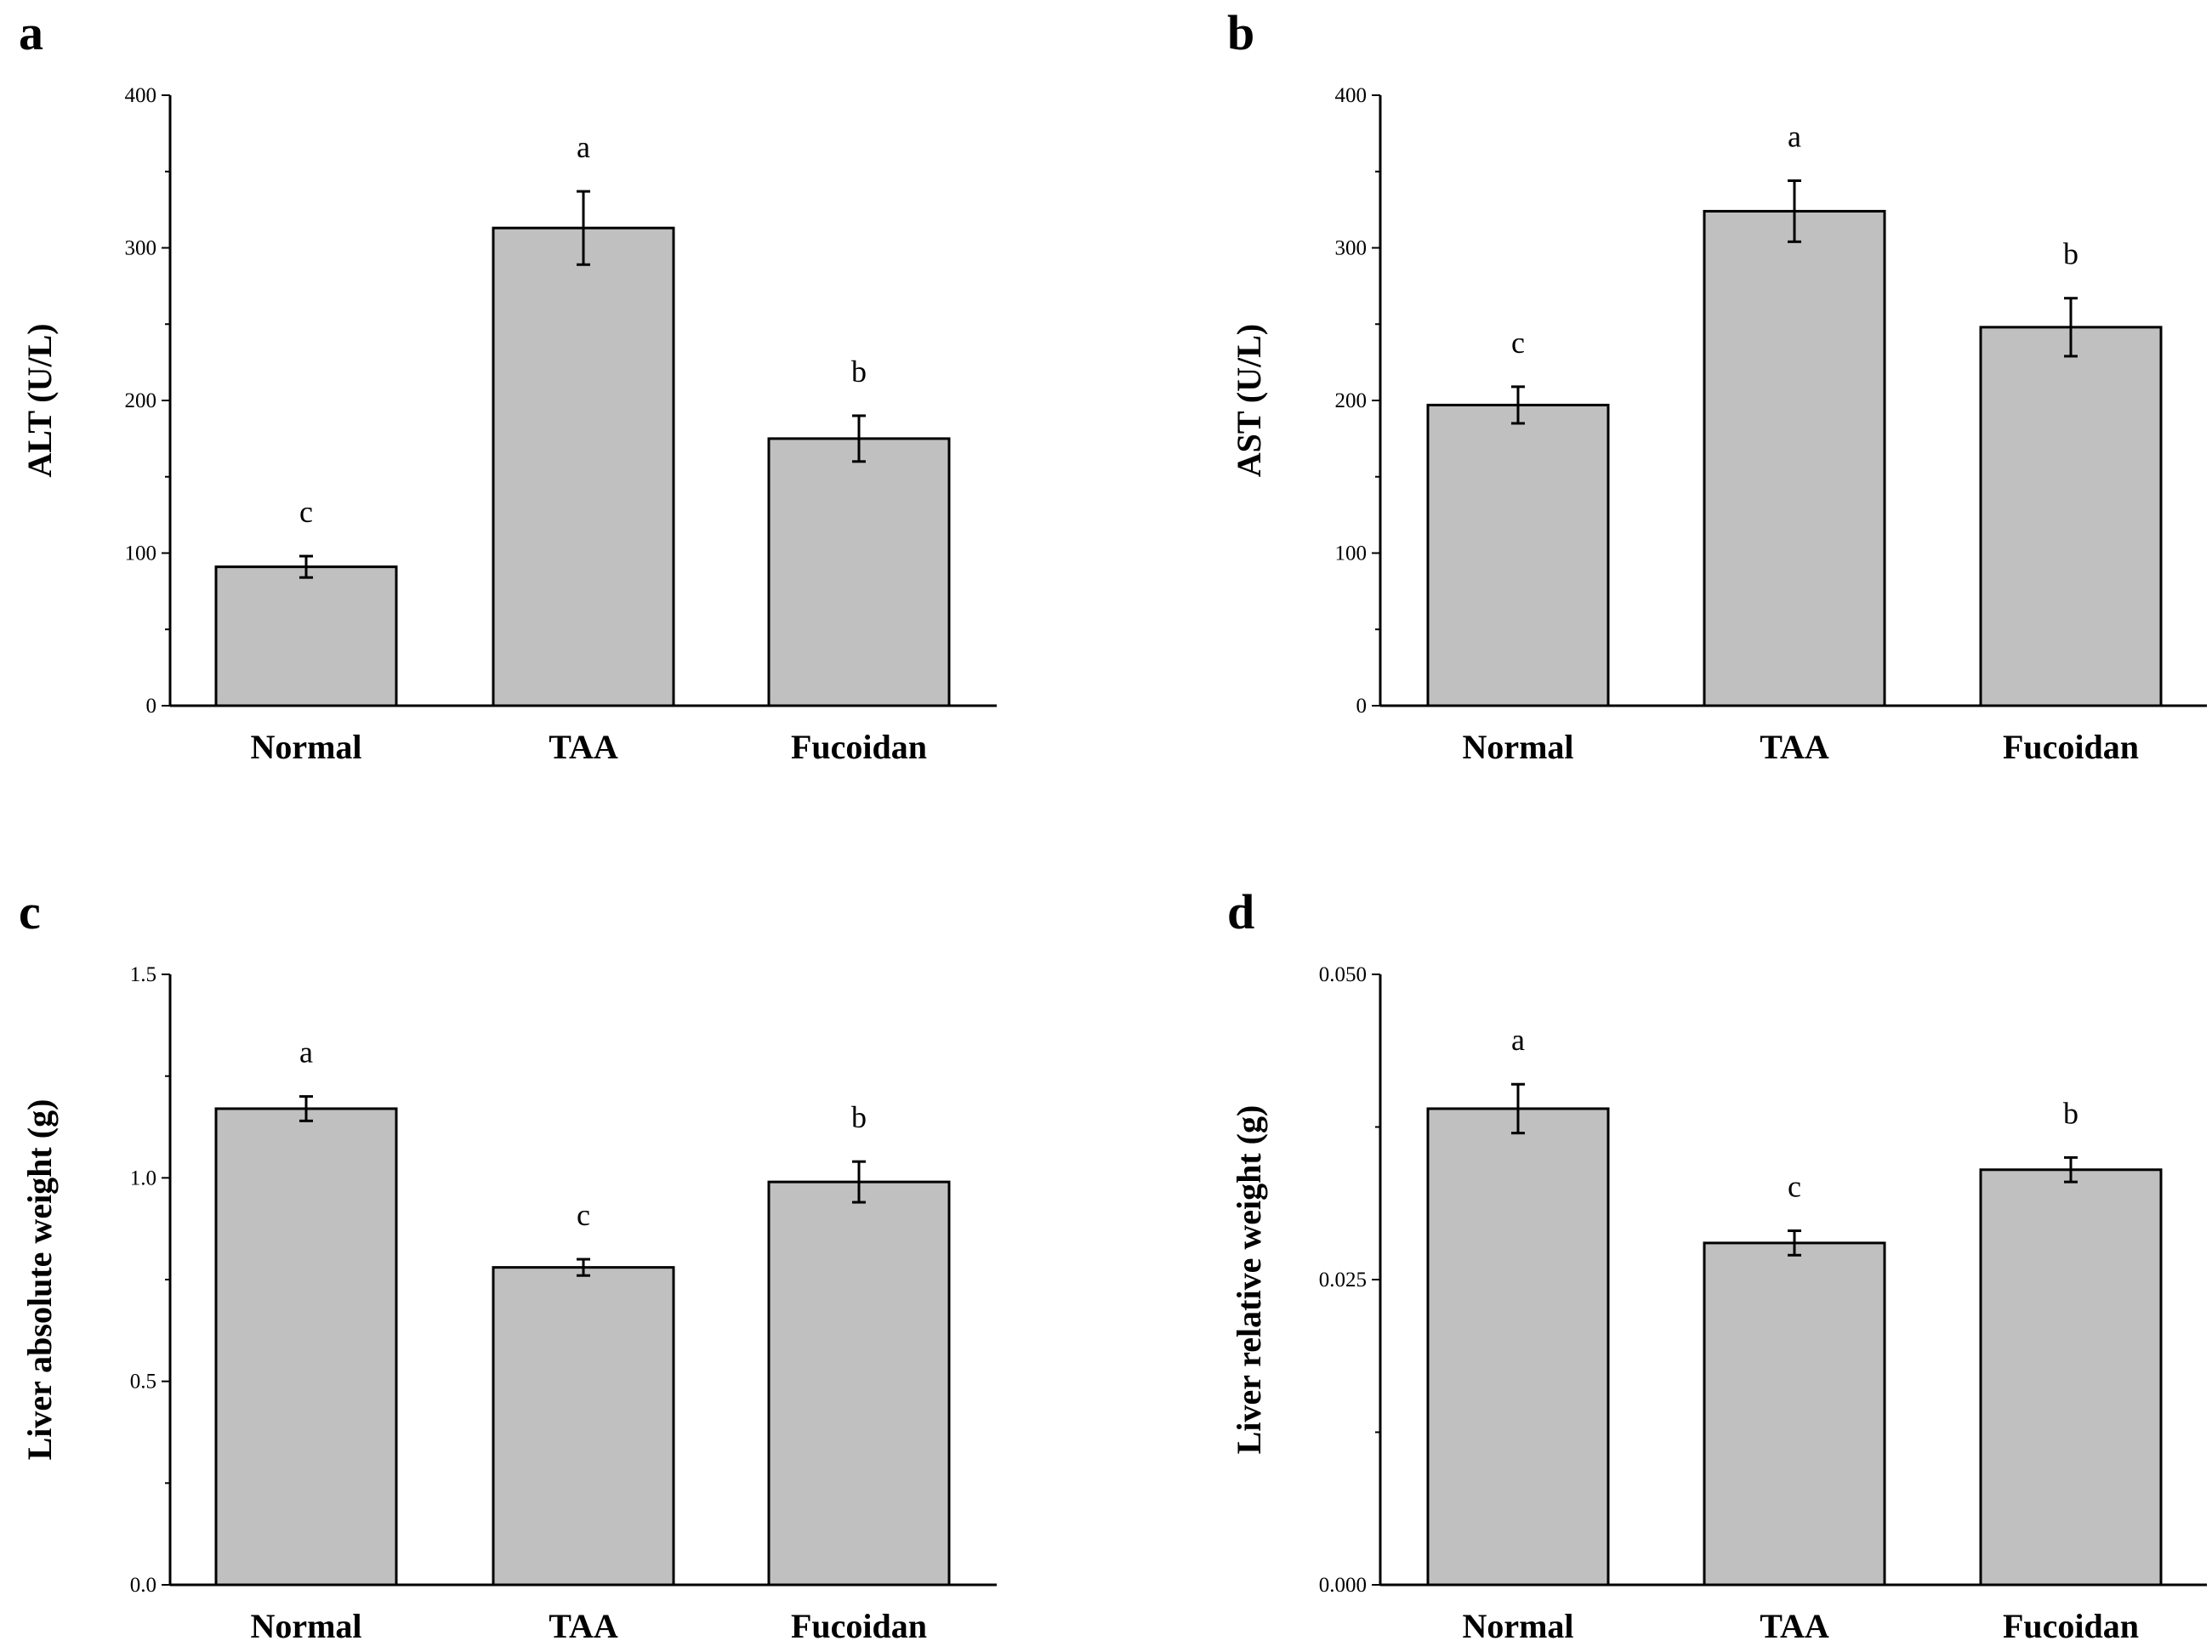  I want to click on y-axis-label: Liver relative weight (g), so click(1249, 1280).